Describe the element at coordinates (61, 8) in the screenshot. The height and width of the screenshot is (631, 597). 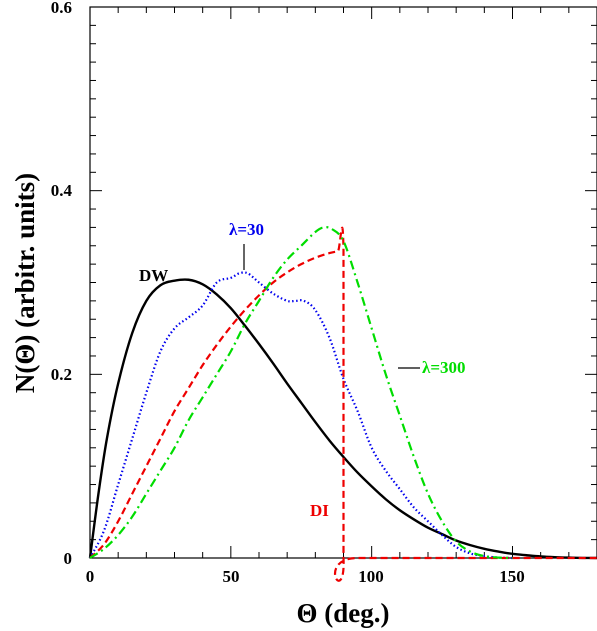
I see `y-tick-label-0.6: 0.6` at that location.